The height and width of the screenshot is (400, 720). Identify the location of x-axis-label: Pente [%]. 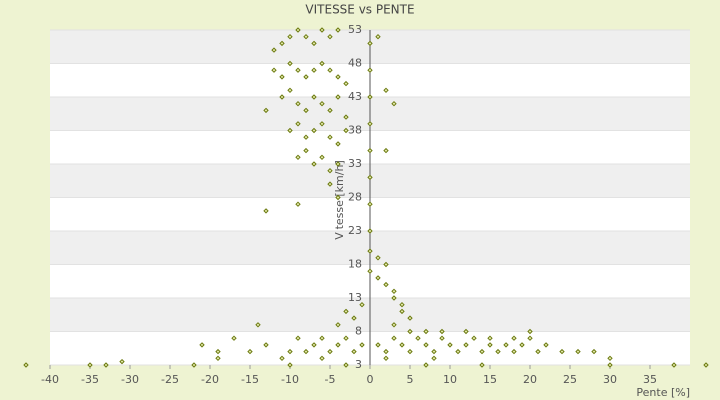
(663, 392).